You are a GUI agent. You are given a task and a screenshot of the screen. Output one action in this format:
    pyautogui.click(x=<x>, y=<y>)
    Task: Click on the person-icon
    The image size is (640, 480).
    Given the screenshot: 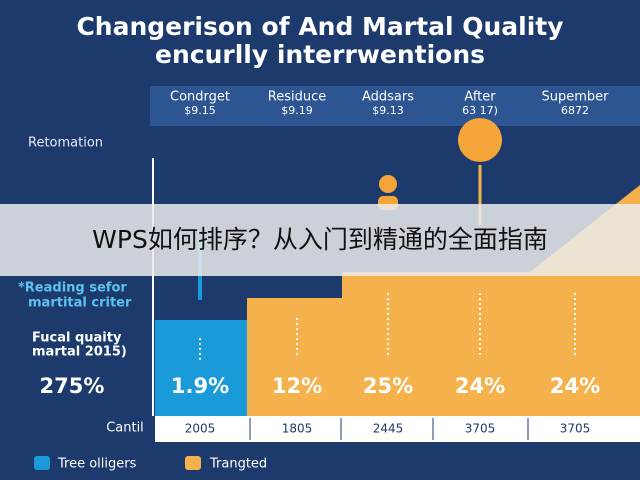 What is the action you would take?
    pyautogui.click(x=388, y=184)
    